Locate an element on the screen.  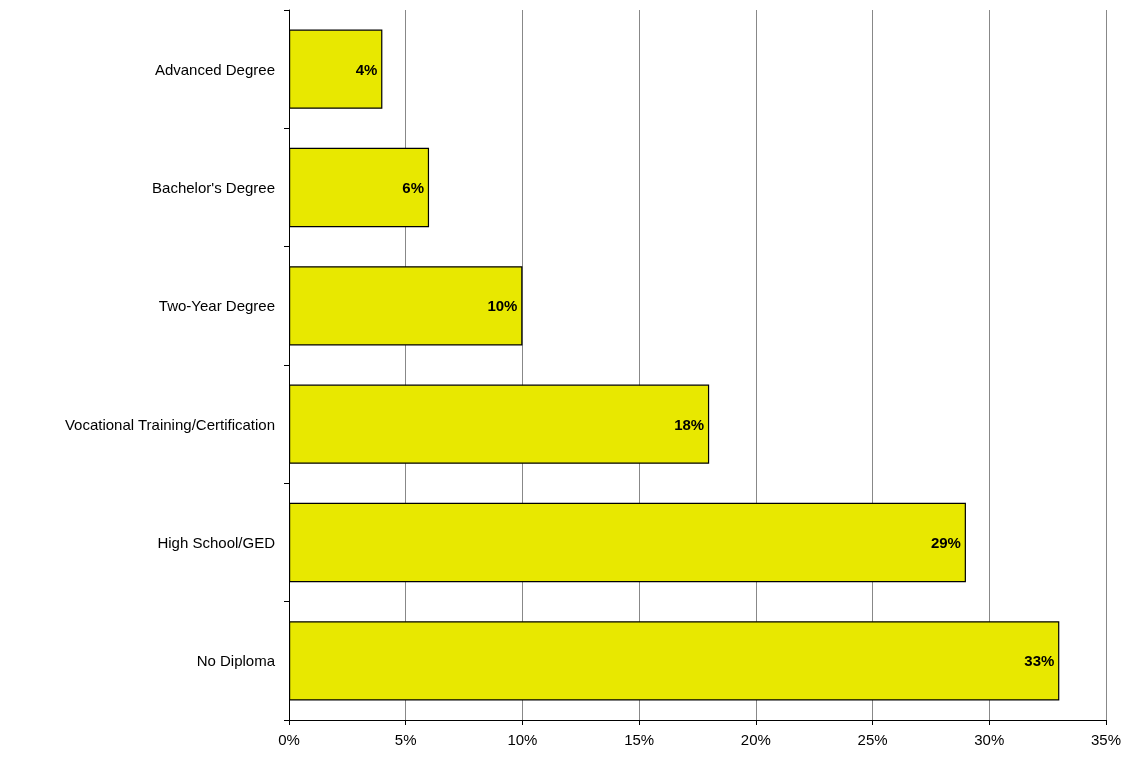
y-tick-label: Bachelor's Degree is located at coordinates (213, 187).